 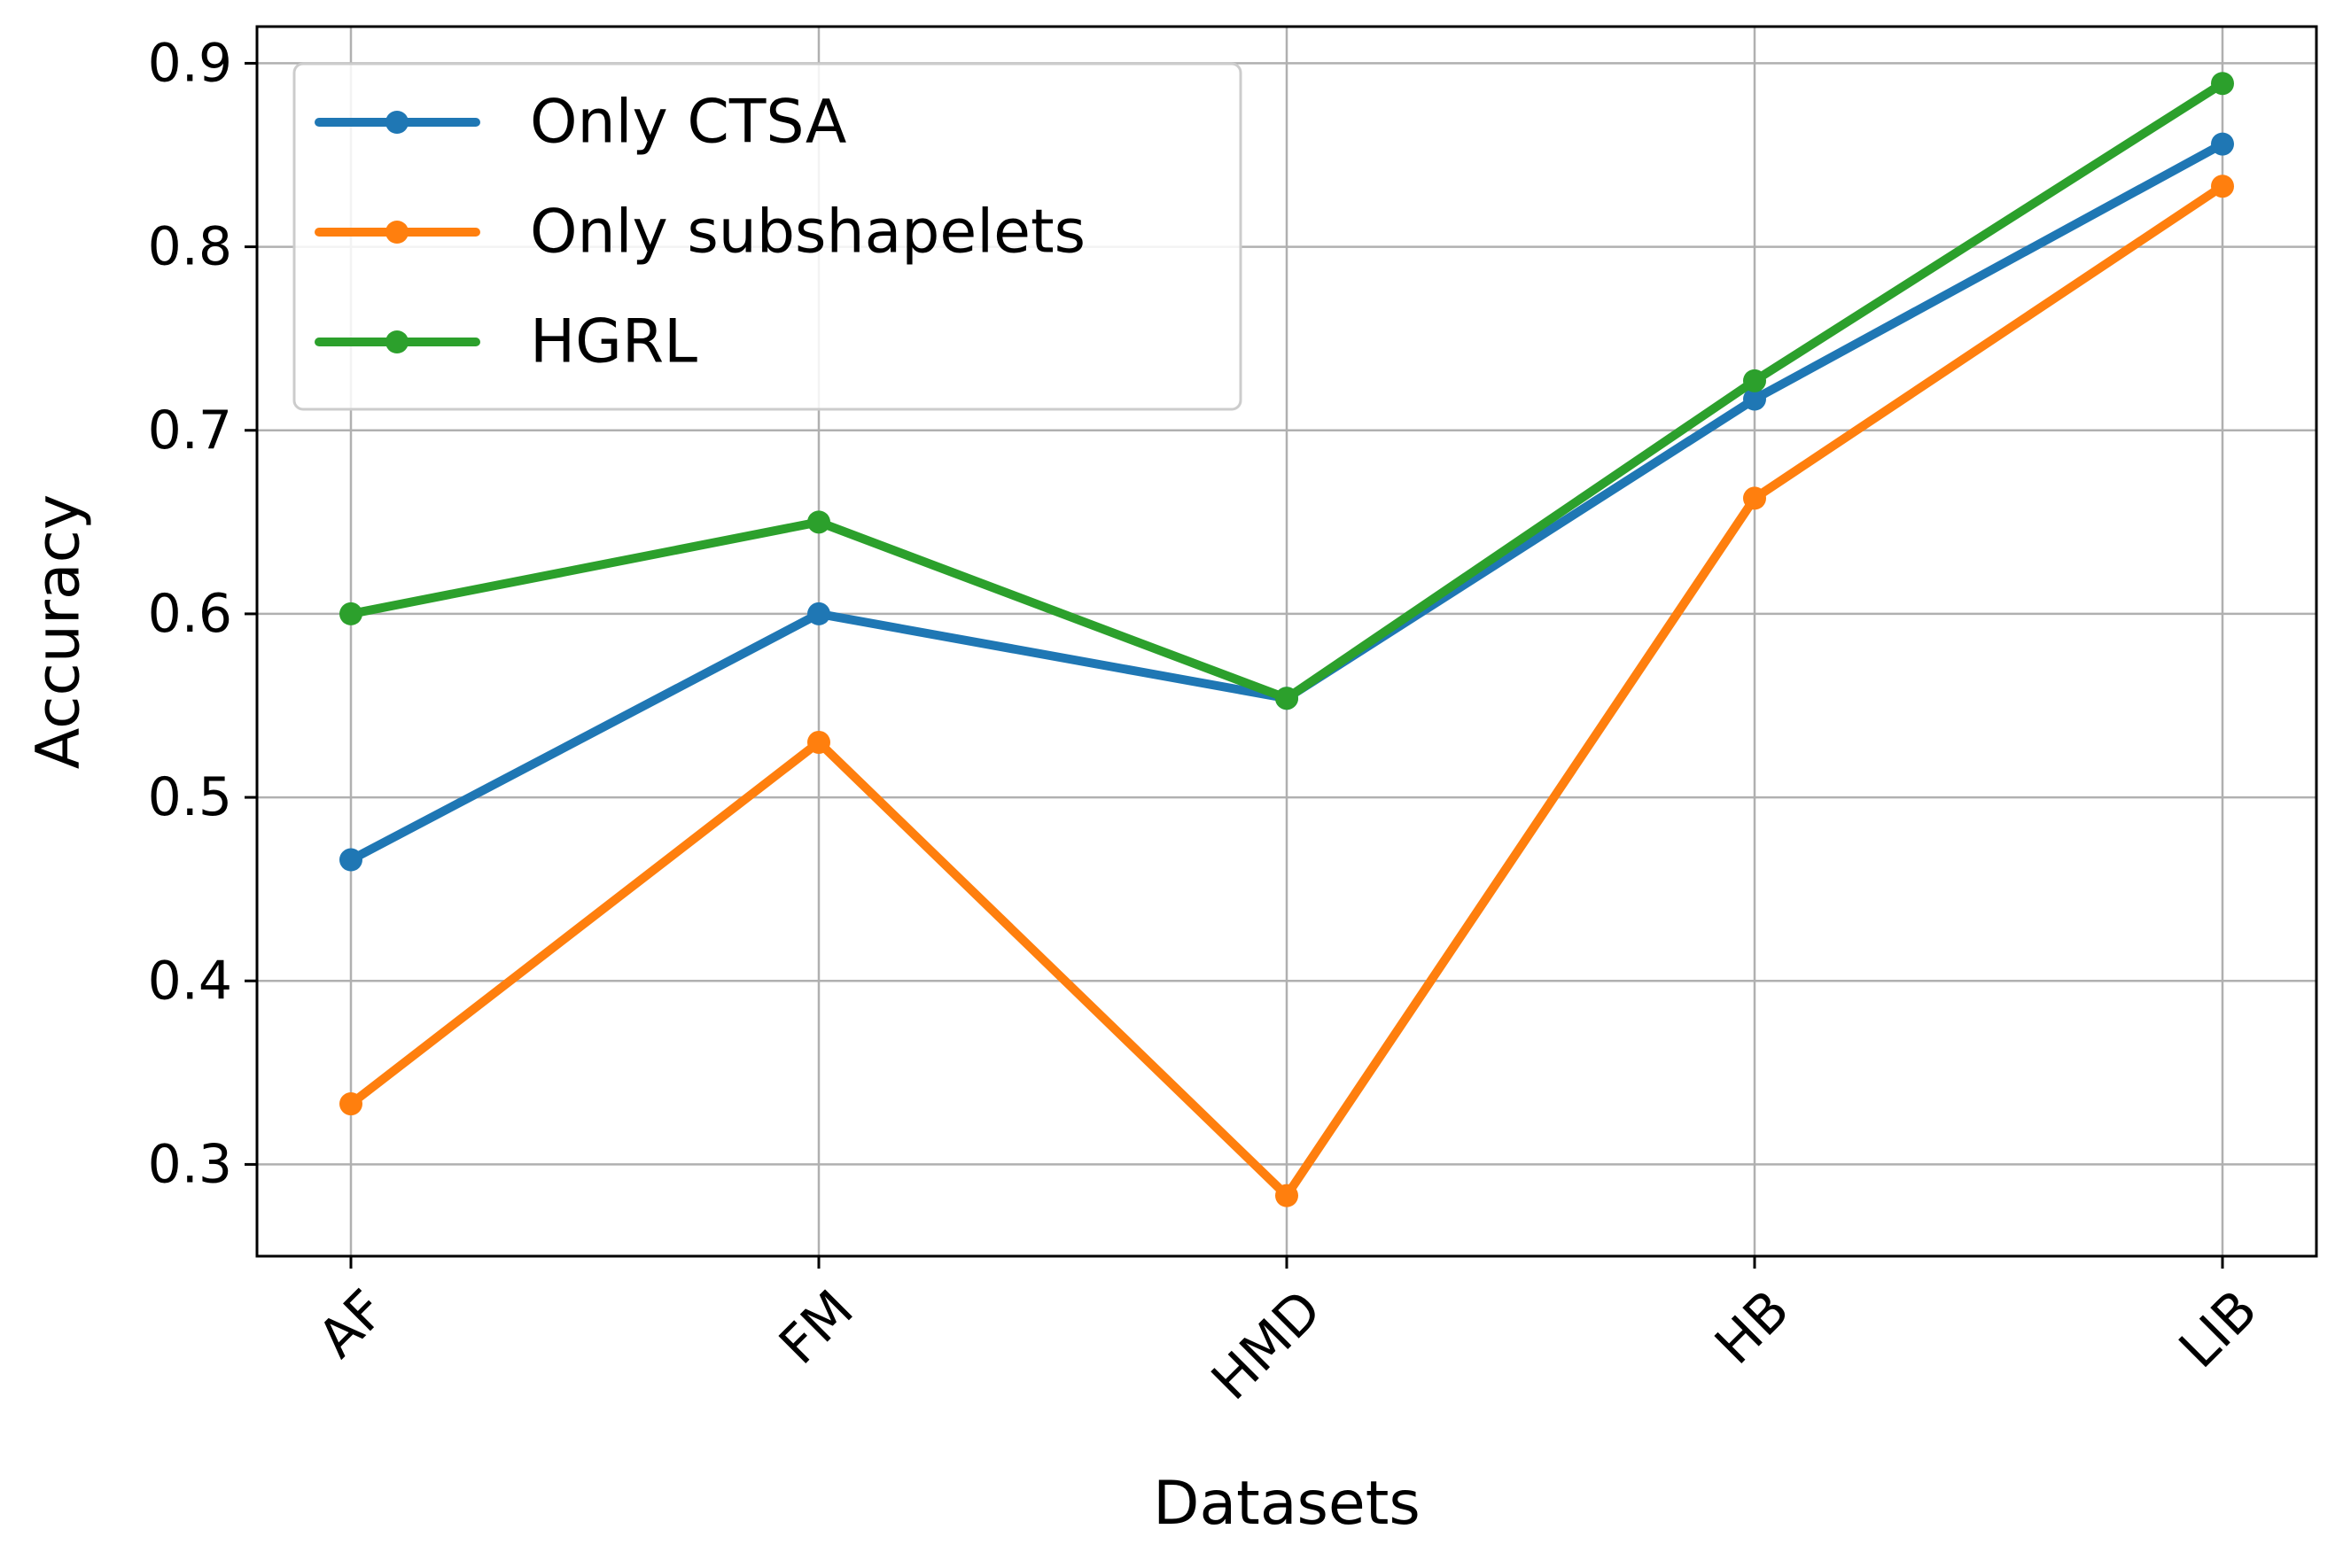 I want to click on y-tick-label: 0.4, so click(x=190, y=981).